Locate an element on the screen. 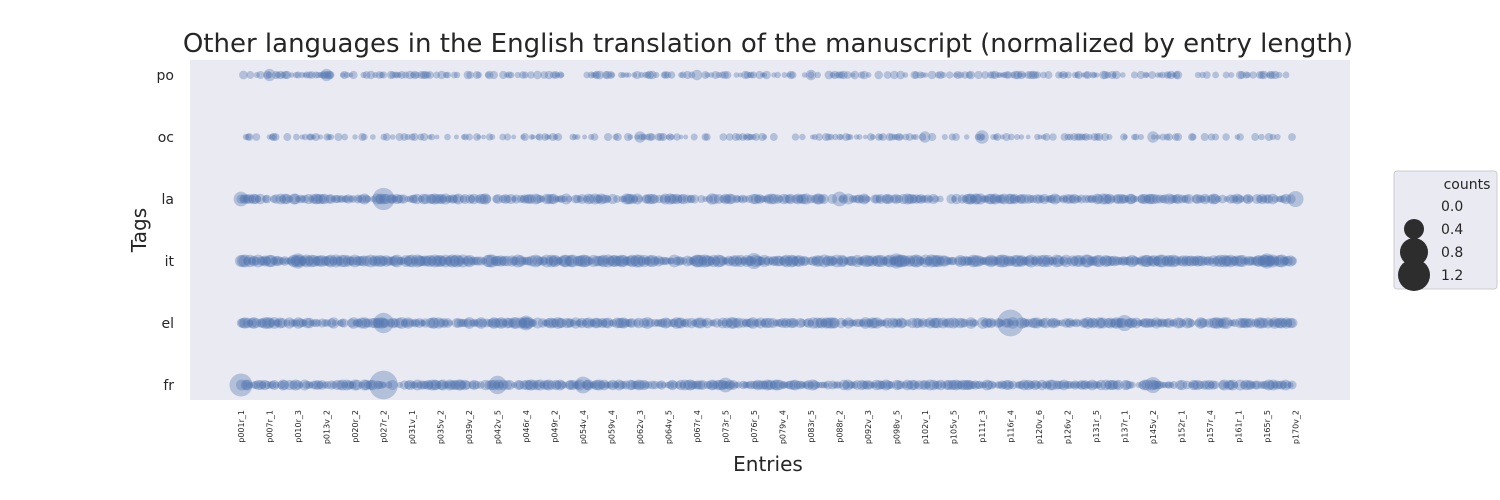  legend-title: counts is located at coordinates (1467, 185).